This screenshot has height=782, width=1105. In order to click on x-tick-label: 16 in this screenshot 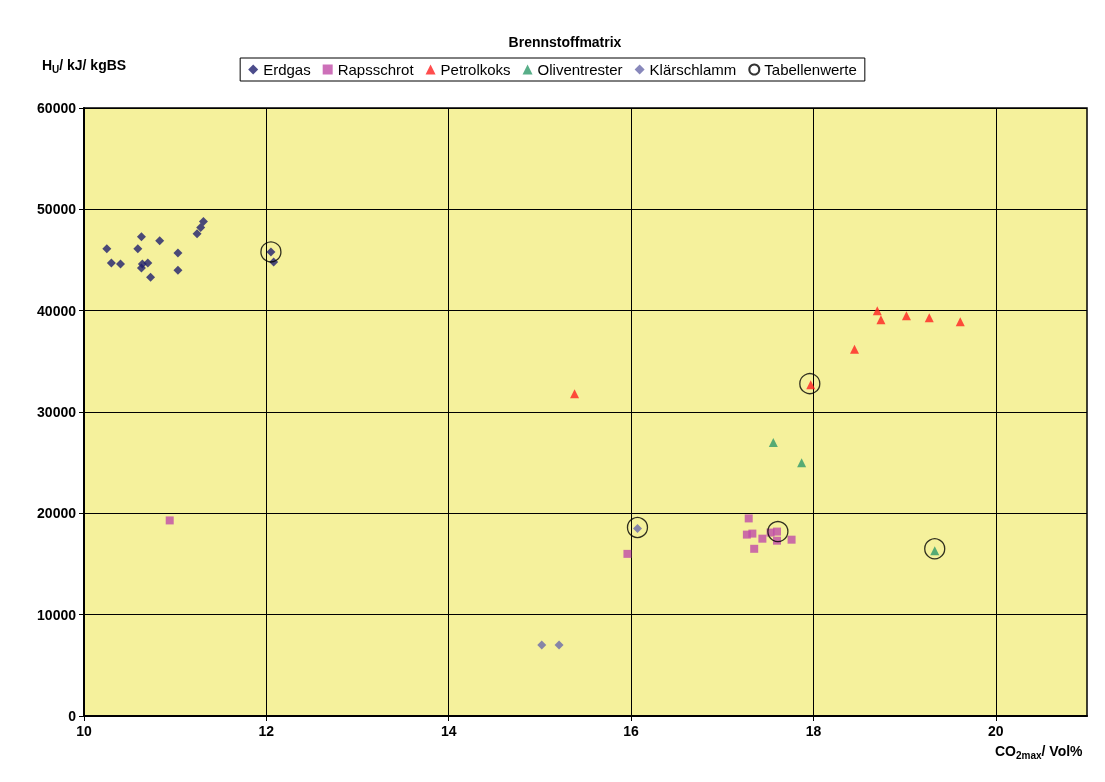, I will do `click(631, 731)`.